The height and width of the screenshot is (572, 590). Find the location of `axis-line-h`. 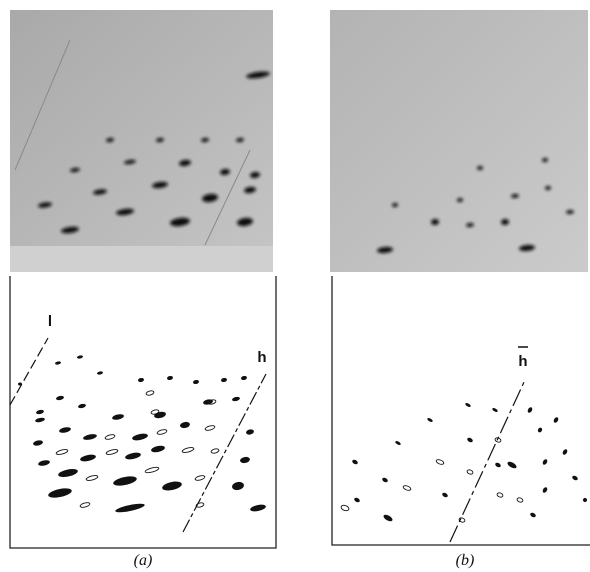

axis-line-h is located at coordinates (224, 453).